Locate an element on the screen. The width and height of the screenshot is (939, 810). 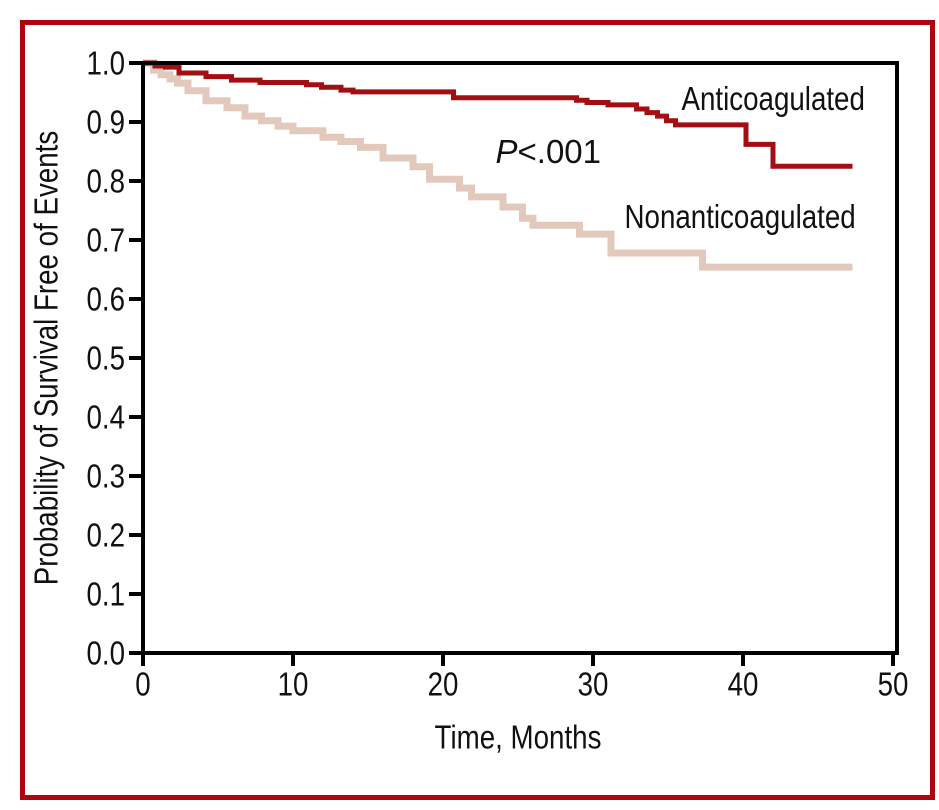
p-value-rest: <.001 is located at coordinates (560, 150).